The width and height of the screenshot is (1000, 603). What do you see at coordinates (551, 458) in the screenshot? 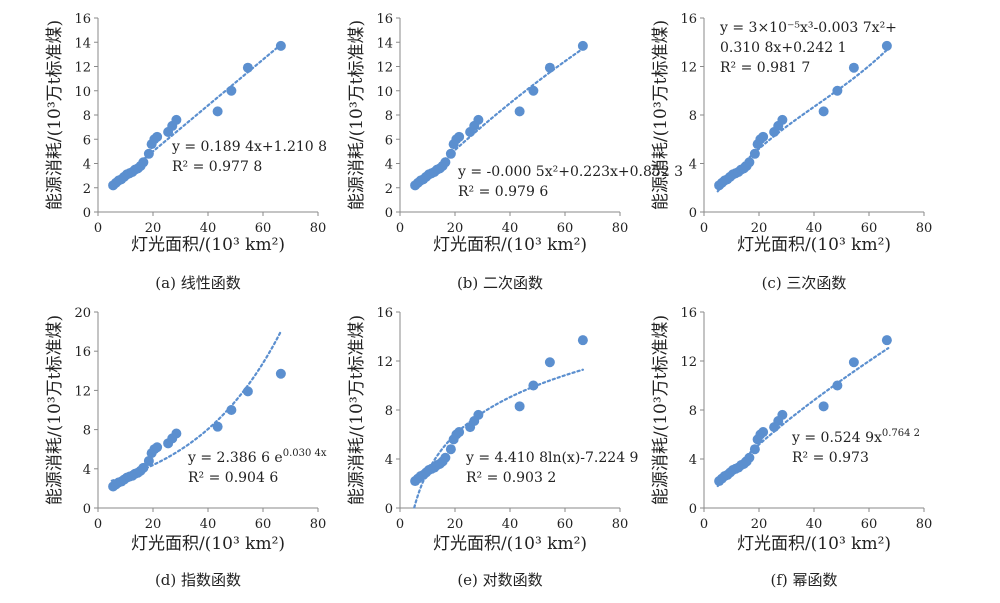
I see `equation-line: y = 4.410 8ln(x)-7.224 9` at bounding box center [551, 458].